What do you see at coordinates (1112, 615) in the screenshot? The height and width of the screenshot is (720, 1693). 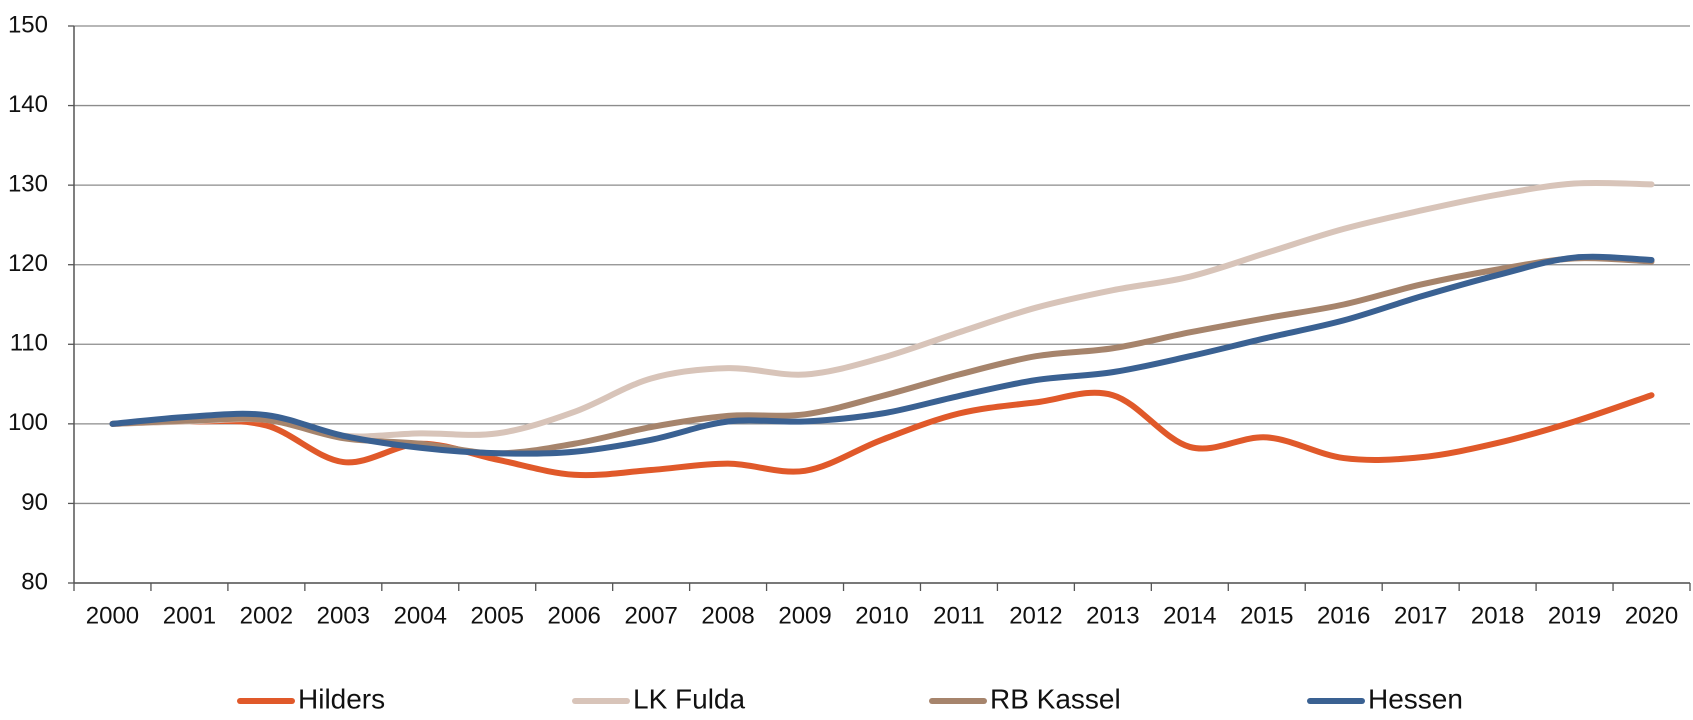 I see `x-tick-label: 2013` at bounding box center [1112, 615].